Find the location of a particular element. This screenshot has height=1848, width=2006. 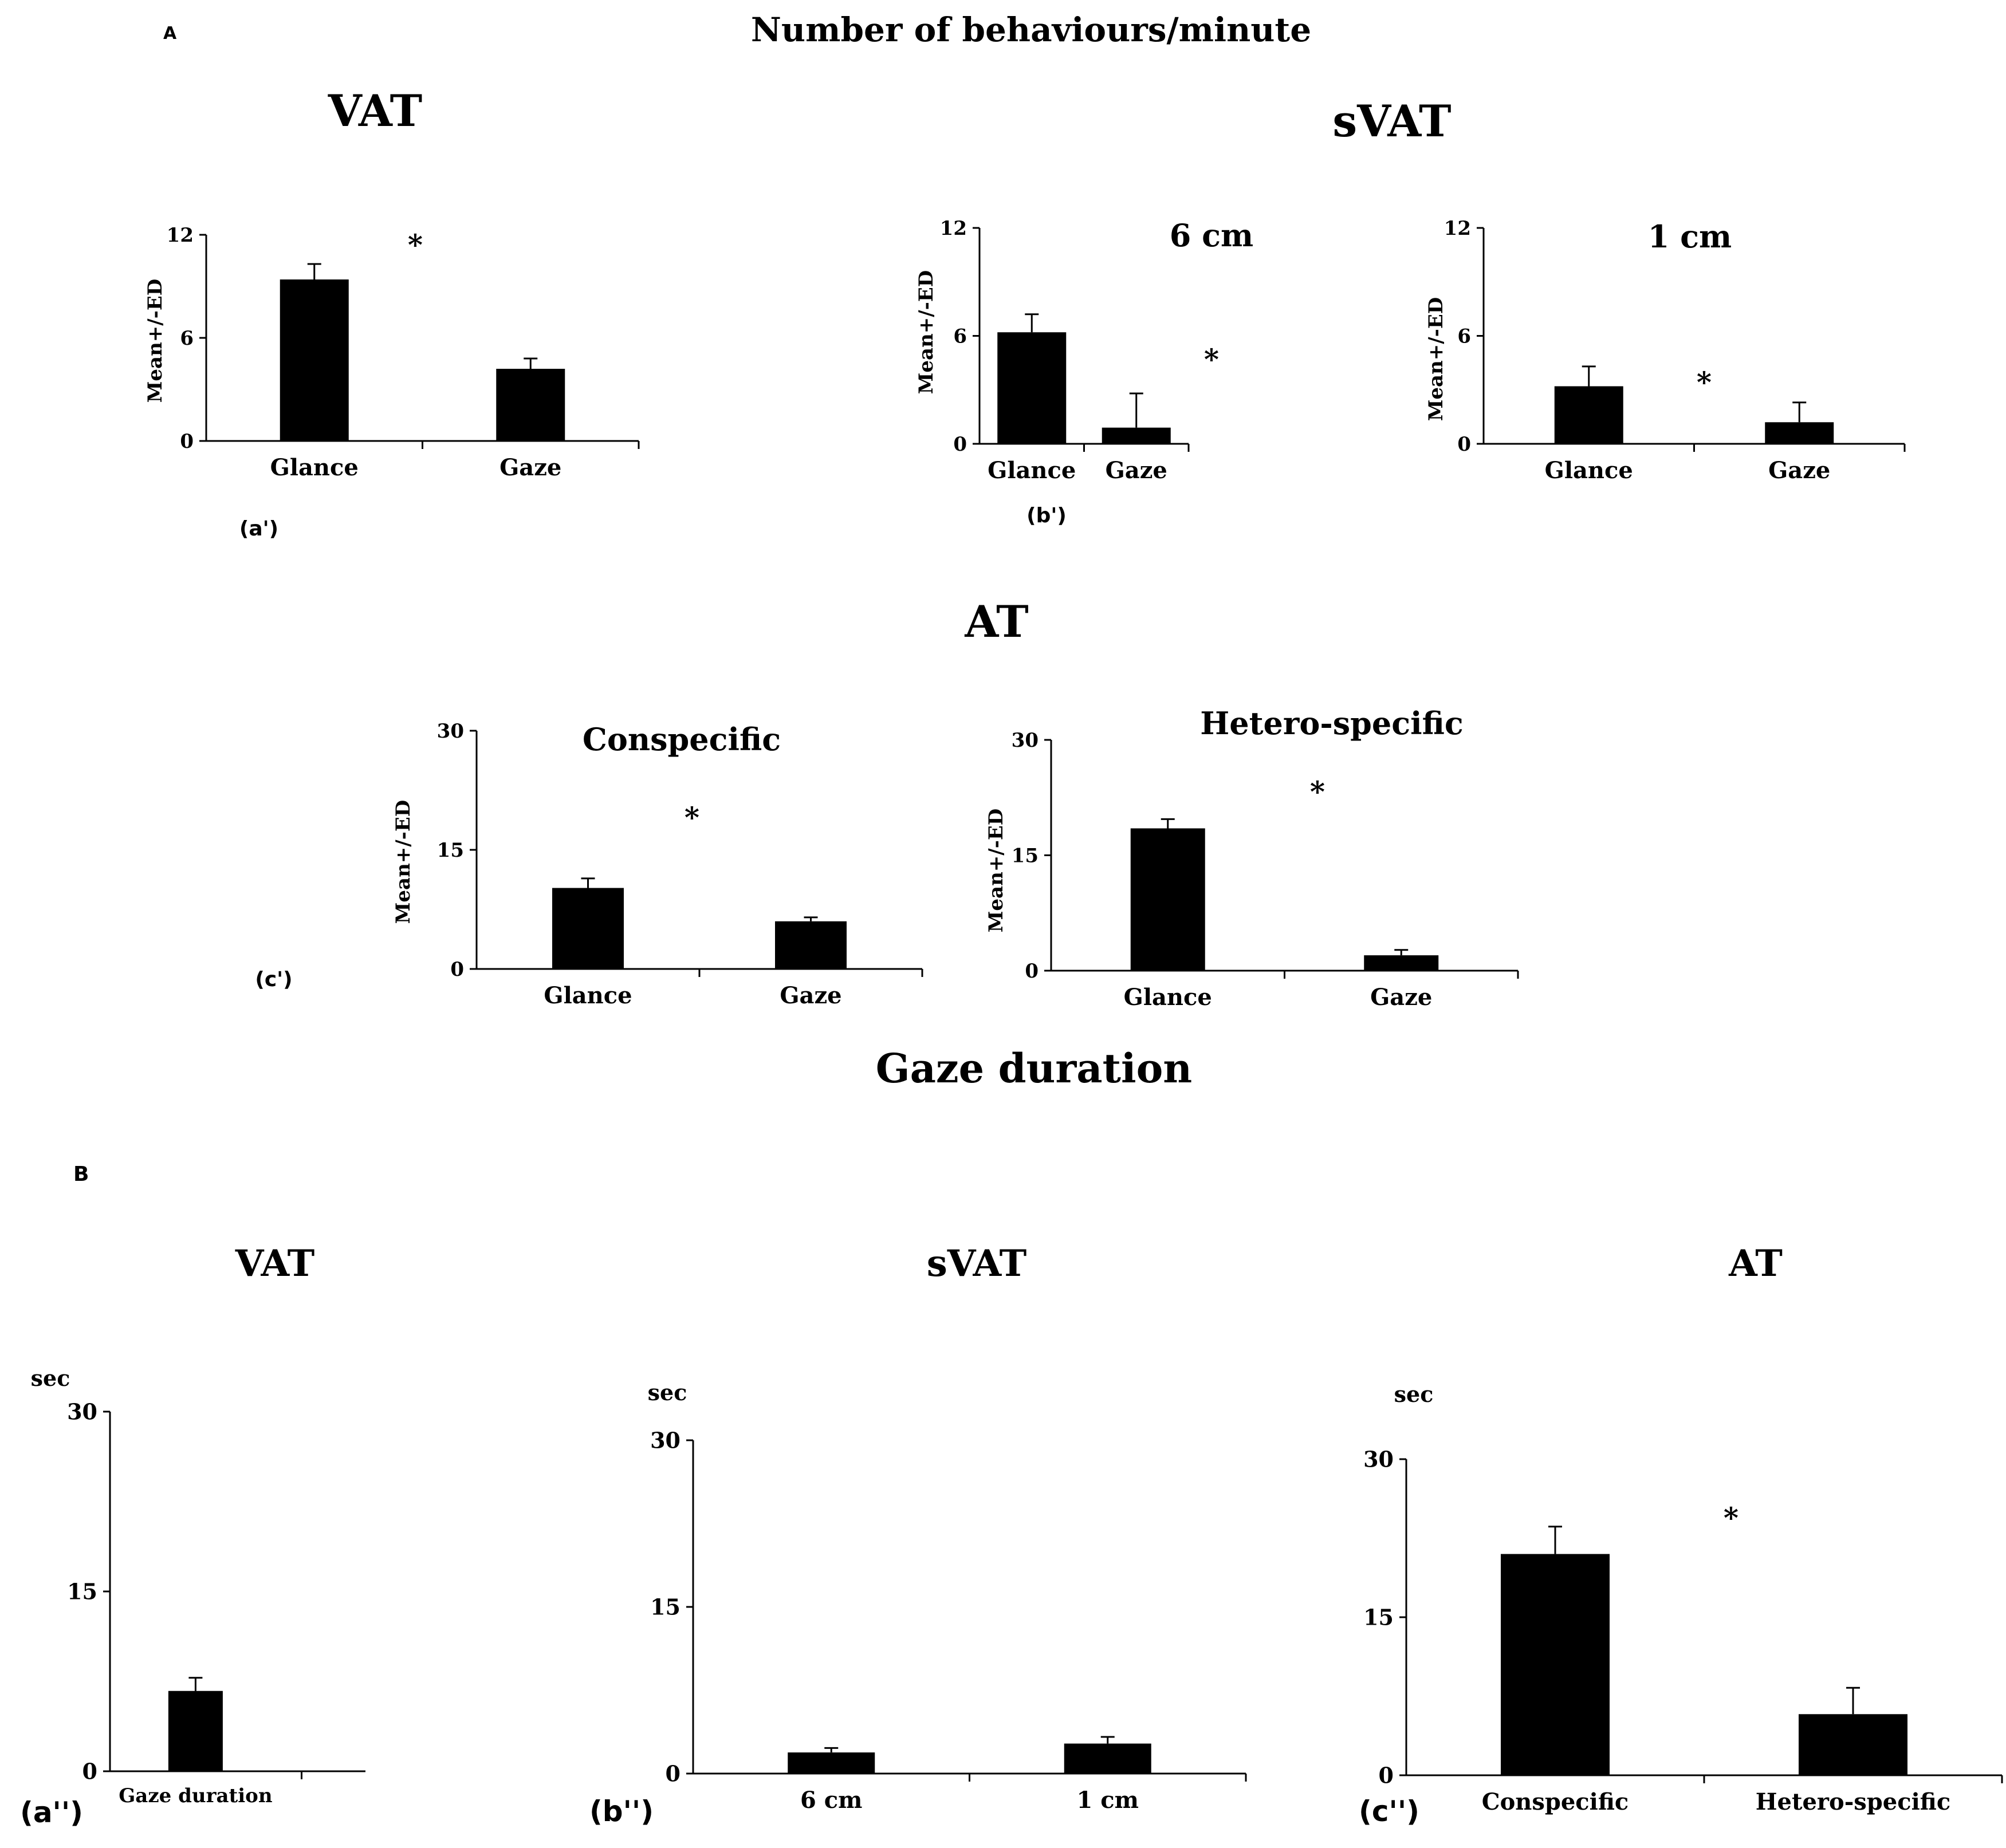

chart-c-prime-conspecific: 0 15 30 Glance Gaze Mean+/-ED Conspecific * (c') is located at coordinates (589, 864).